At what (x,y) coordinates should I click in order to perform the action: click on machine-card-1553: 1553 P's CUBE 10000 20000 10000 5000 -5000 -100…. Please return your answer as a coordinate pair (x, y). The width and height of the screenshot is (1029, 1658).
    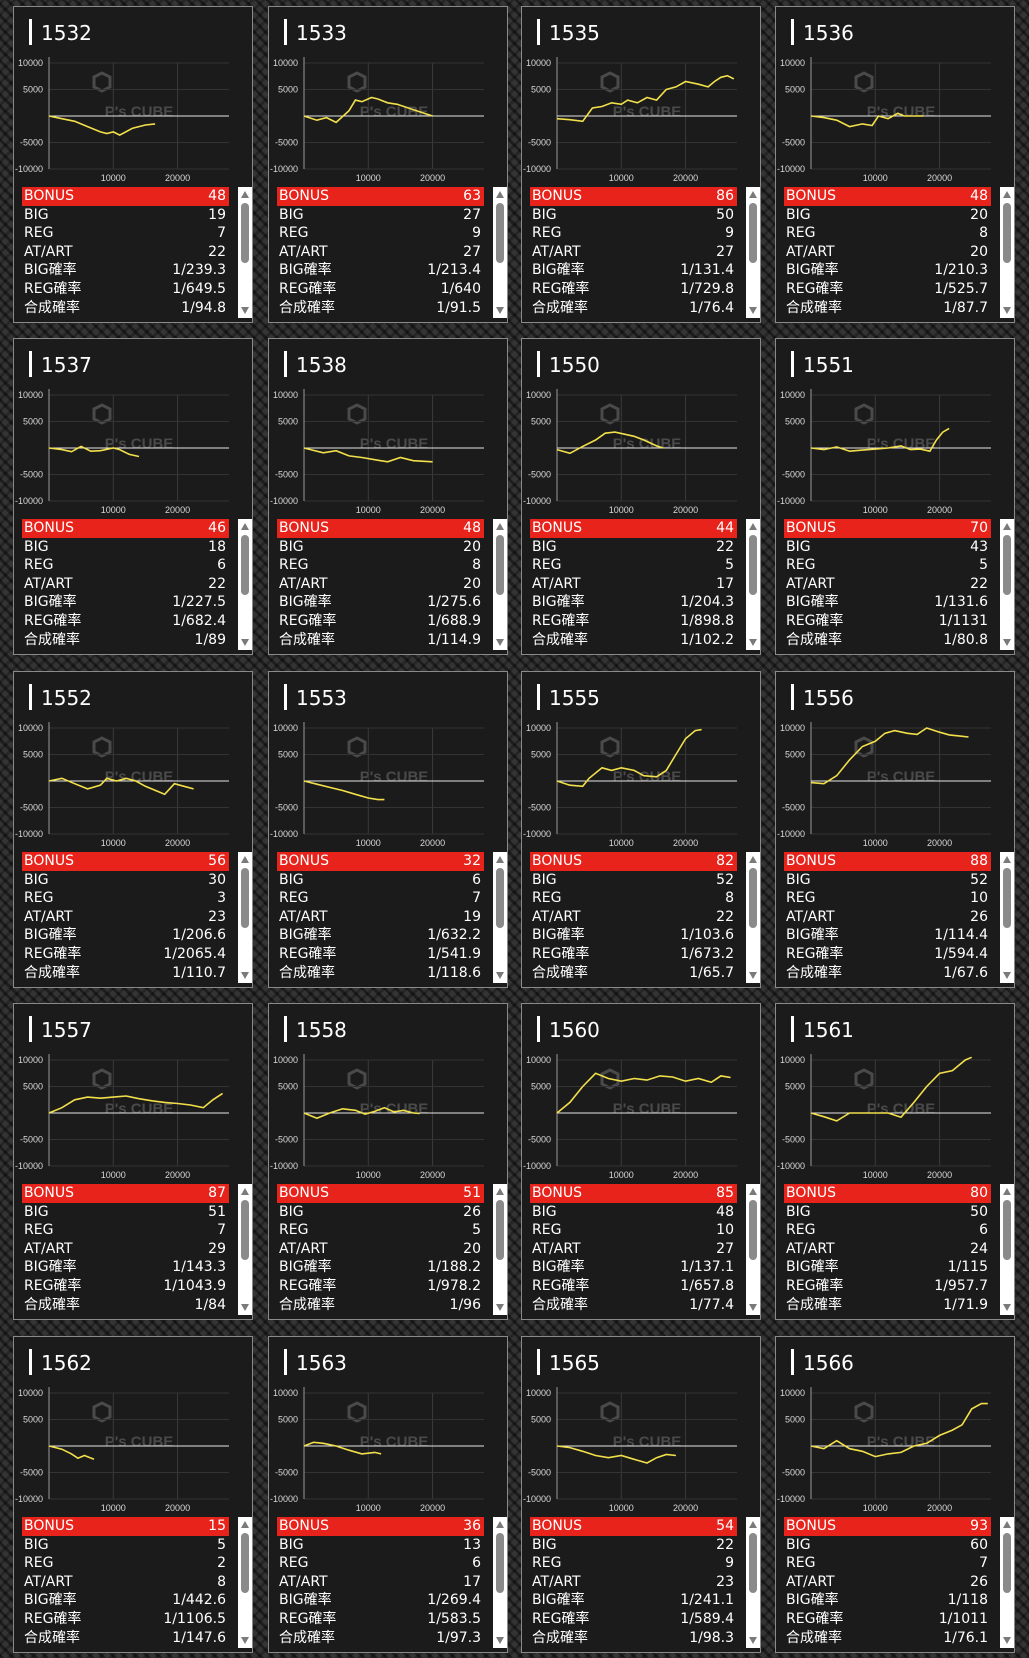
    Looking at the image, I should click on (388, 829).